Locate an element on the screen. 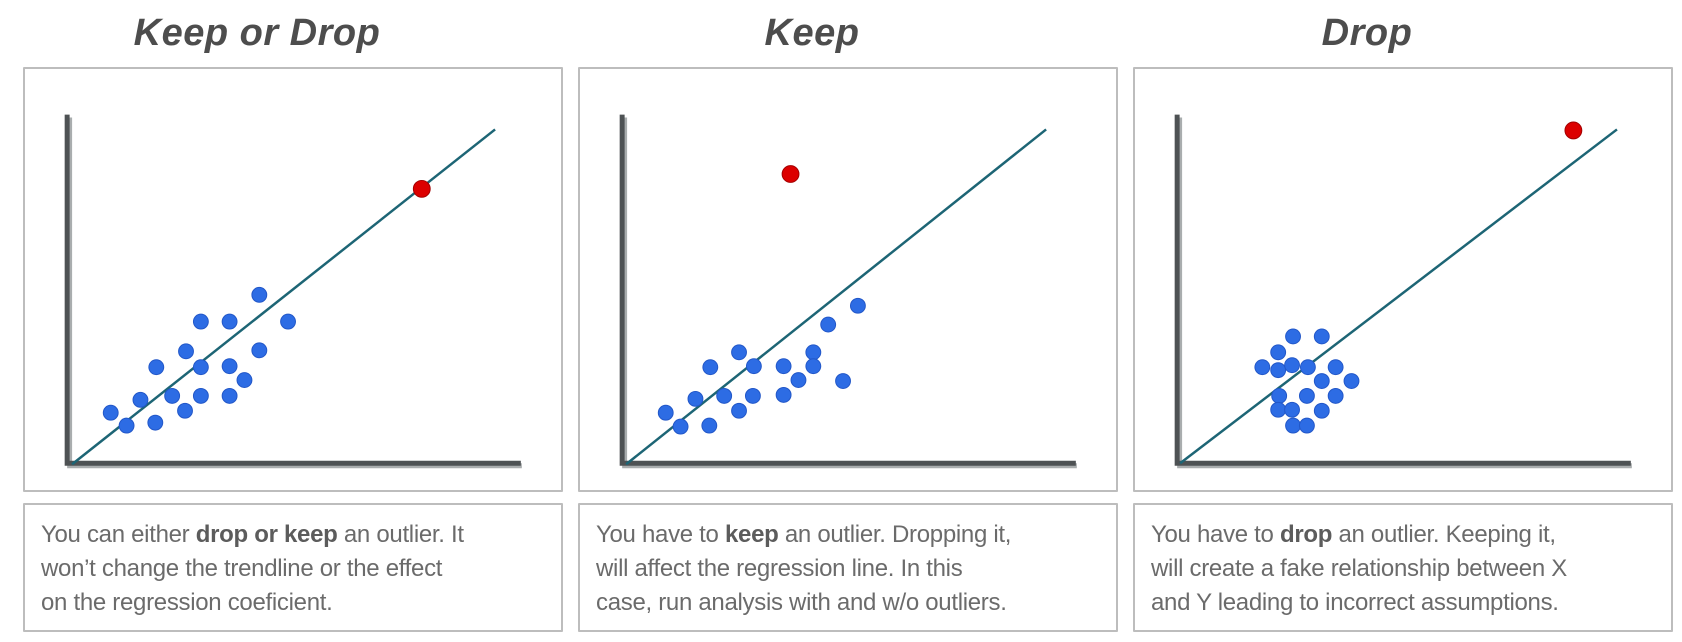  description-text: will affect the regression line. In this is located at coordinates (779, 568).